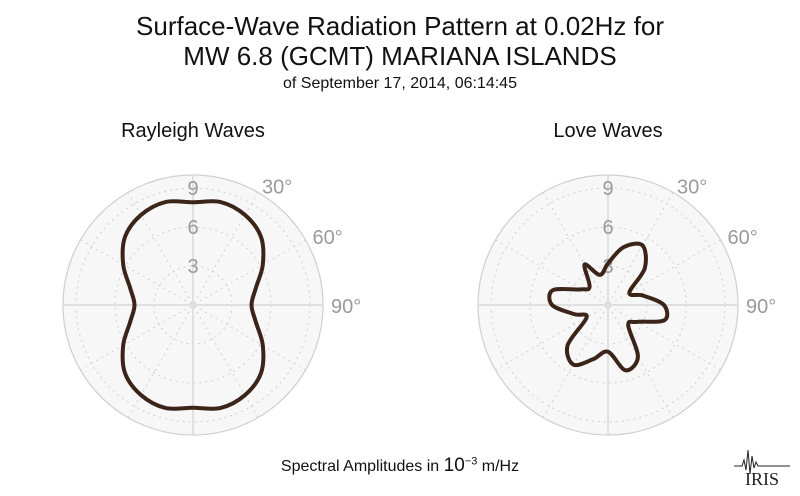  What do you see at coordinates (607, 189) in the screenshot?
I see `love-rtick-label-2: 9` at bounding box center [607, 189].